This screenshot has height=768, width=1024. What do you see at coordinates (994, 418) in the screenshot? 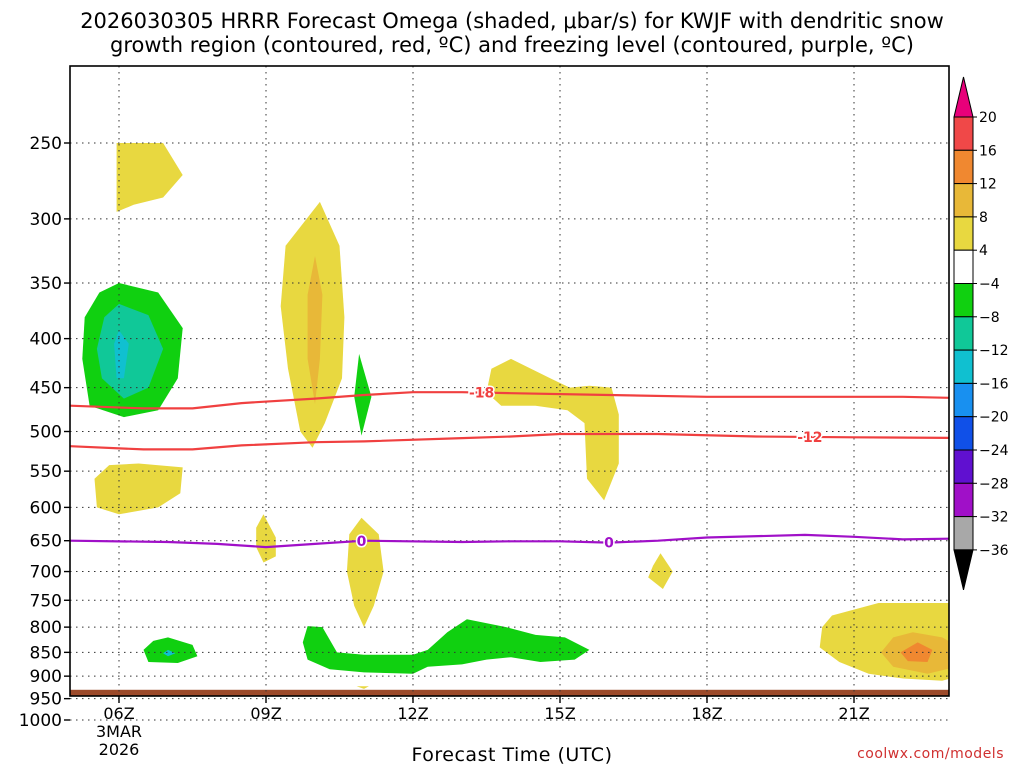
I see `colorbar-label-9: −20` at bounding box center [994, 418].